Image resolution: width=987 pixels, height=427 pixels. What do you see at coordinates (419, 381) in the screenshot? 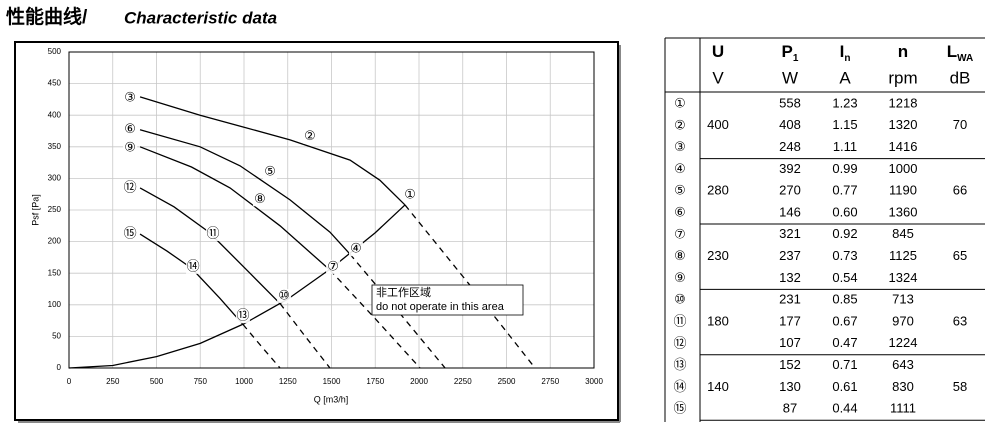
I see `x-tick-label: 2000` at bounding box center [419, 381].